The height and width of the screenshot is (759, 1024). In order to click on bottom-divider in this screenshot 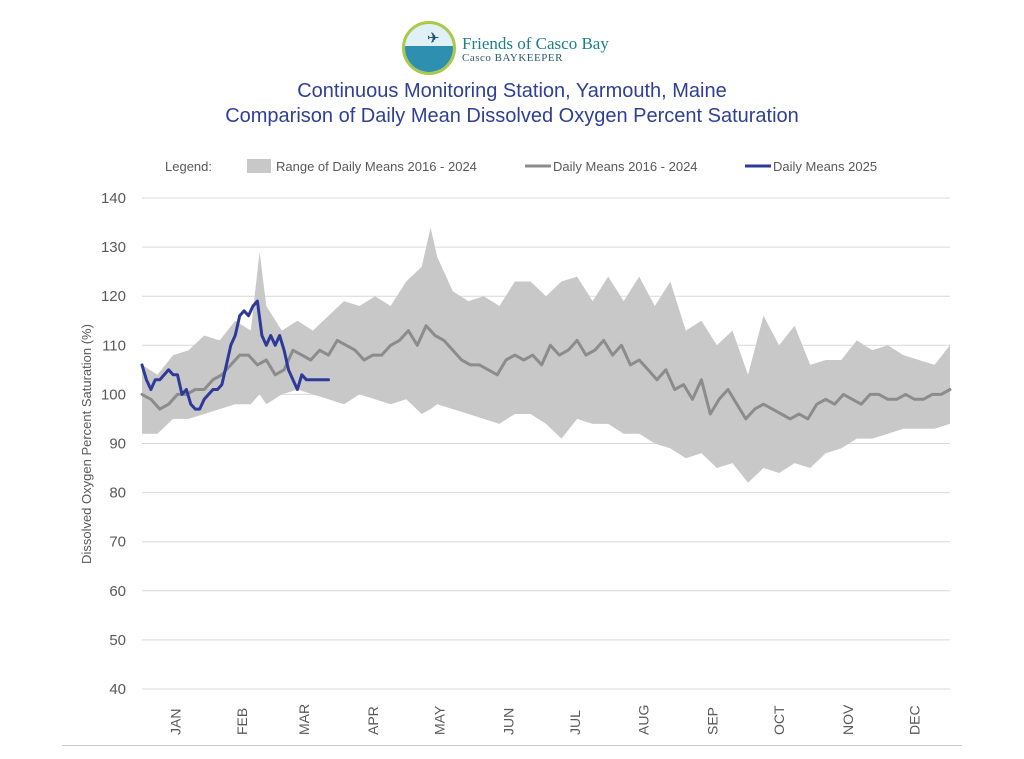, I will do `click(512, 745)`.